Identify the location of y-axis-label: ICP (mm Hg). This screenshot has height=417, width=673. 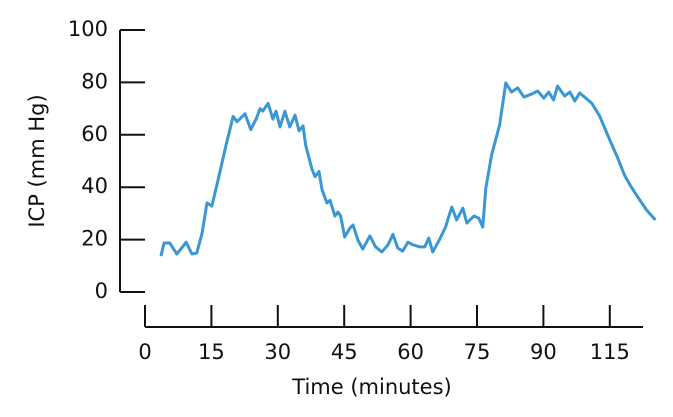
(37, 160).